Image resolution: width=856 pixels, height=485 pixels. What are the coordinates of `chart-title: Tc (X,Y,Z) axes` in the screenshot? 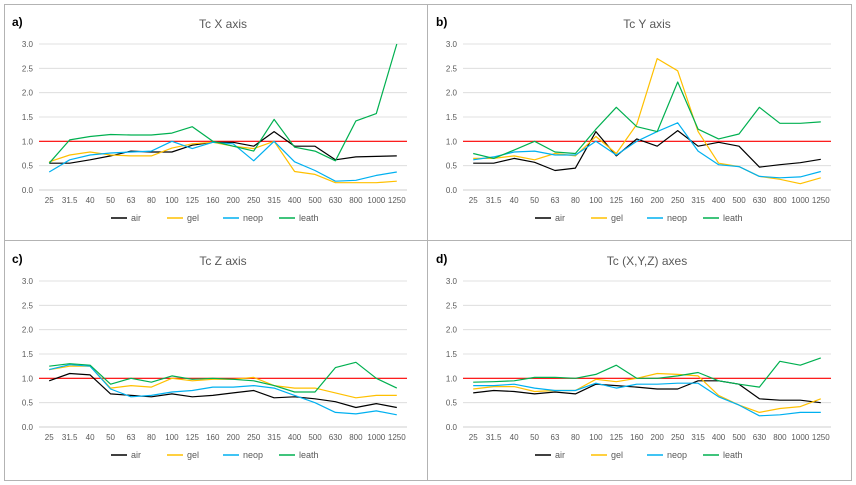 It's located at (647, 261).